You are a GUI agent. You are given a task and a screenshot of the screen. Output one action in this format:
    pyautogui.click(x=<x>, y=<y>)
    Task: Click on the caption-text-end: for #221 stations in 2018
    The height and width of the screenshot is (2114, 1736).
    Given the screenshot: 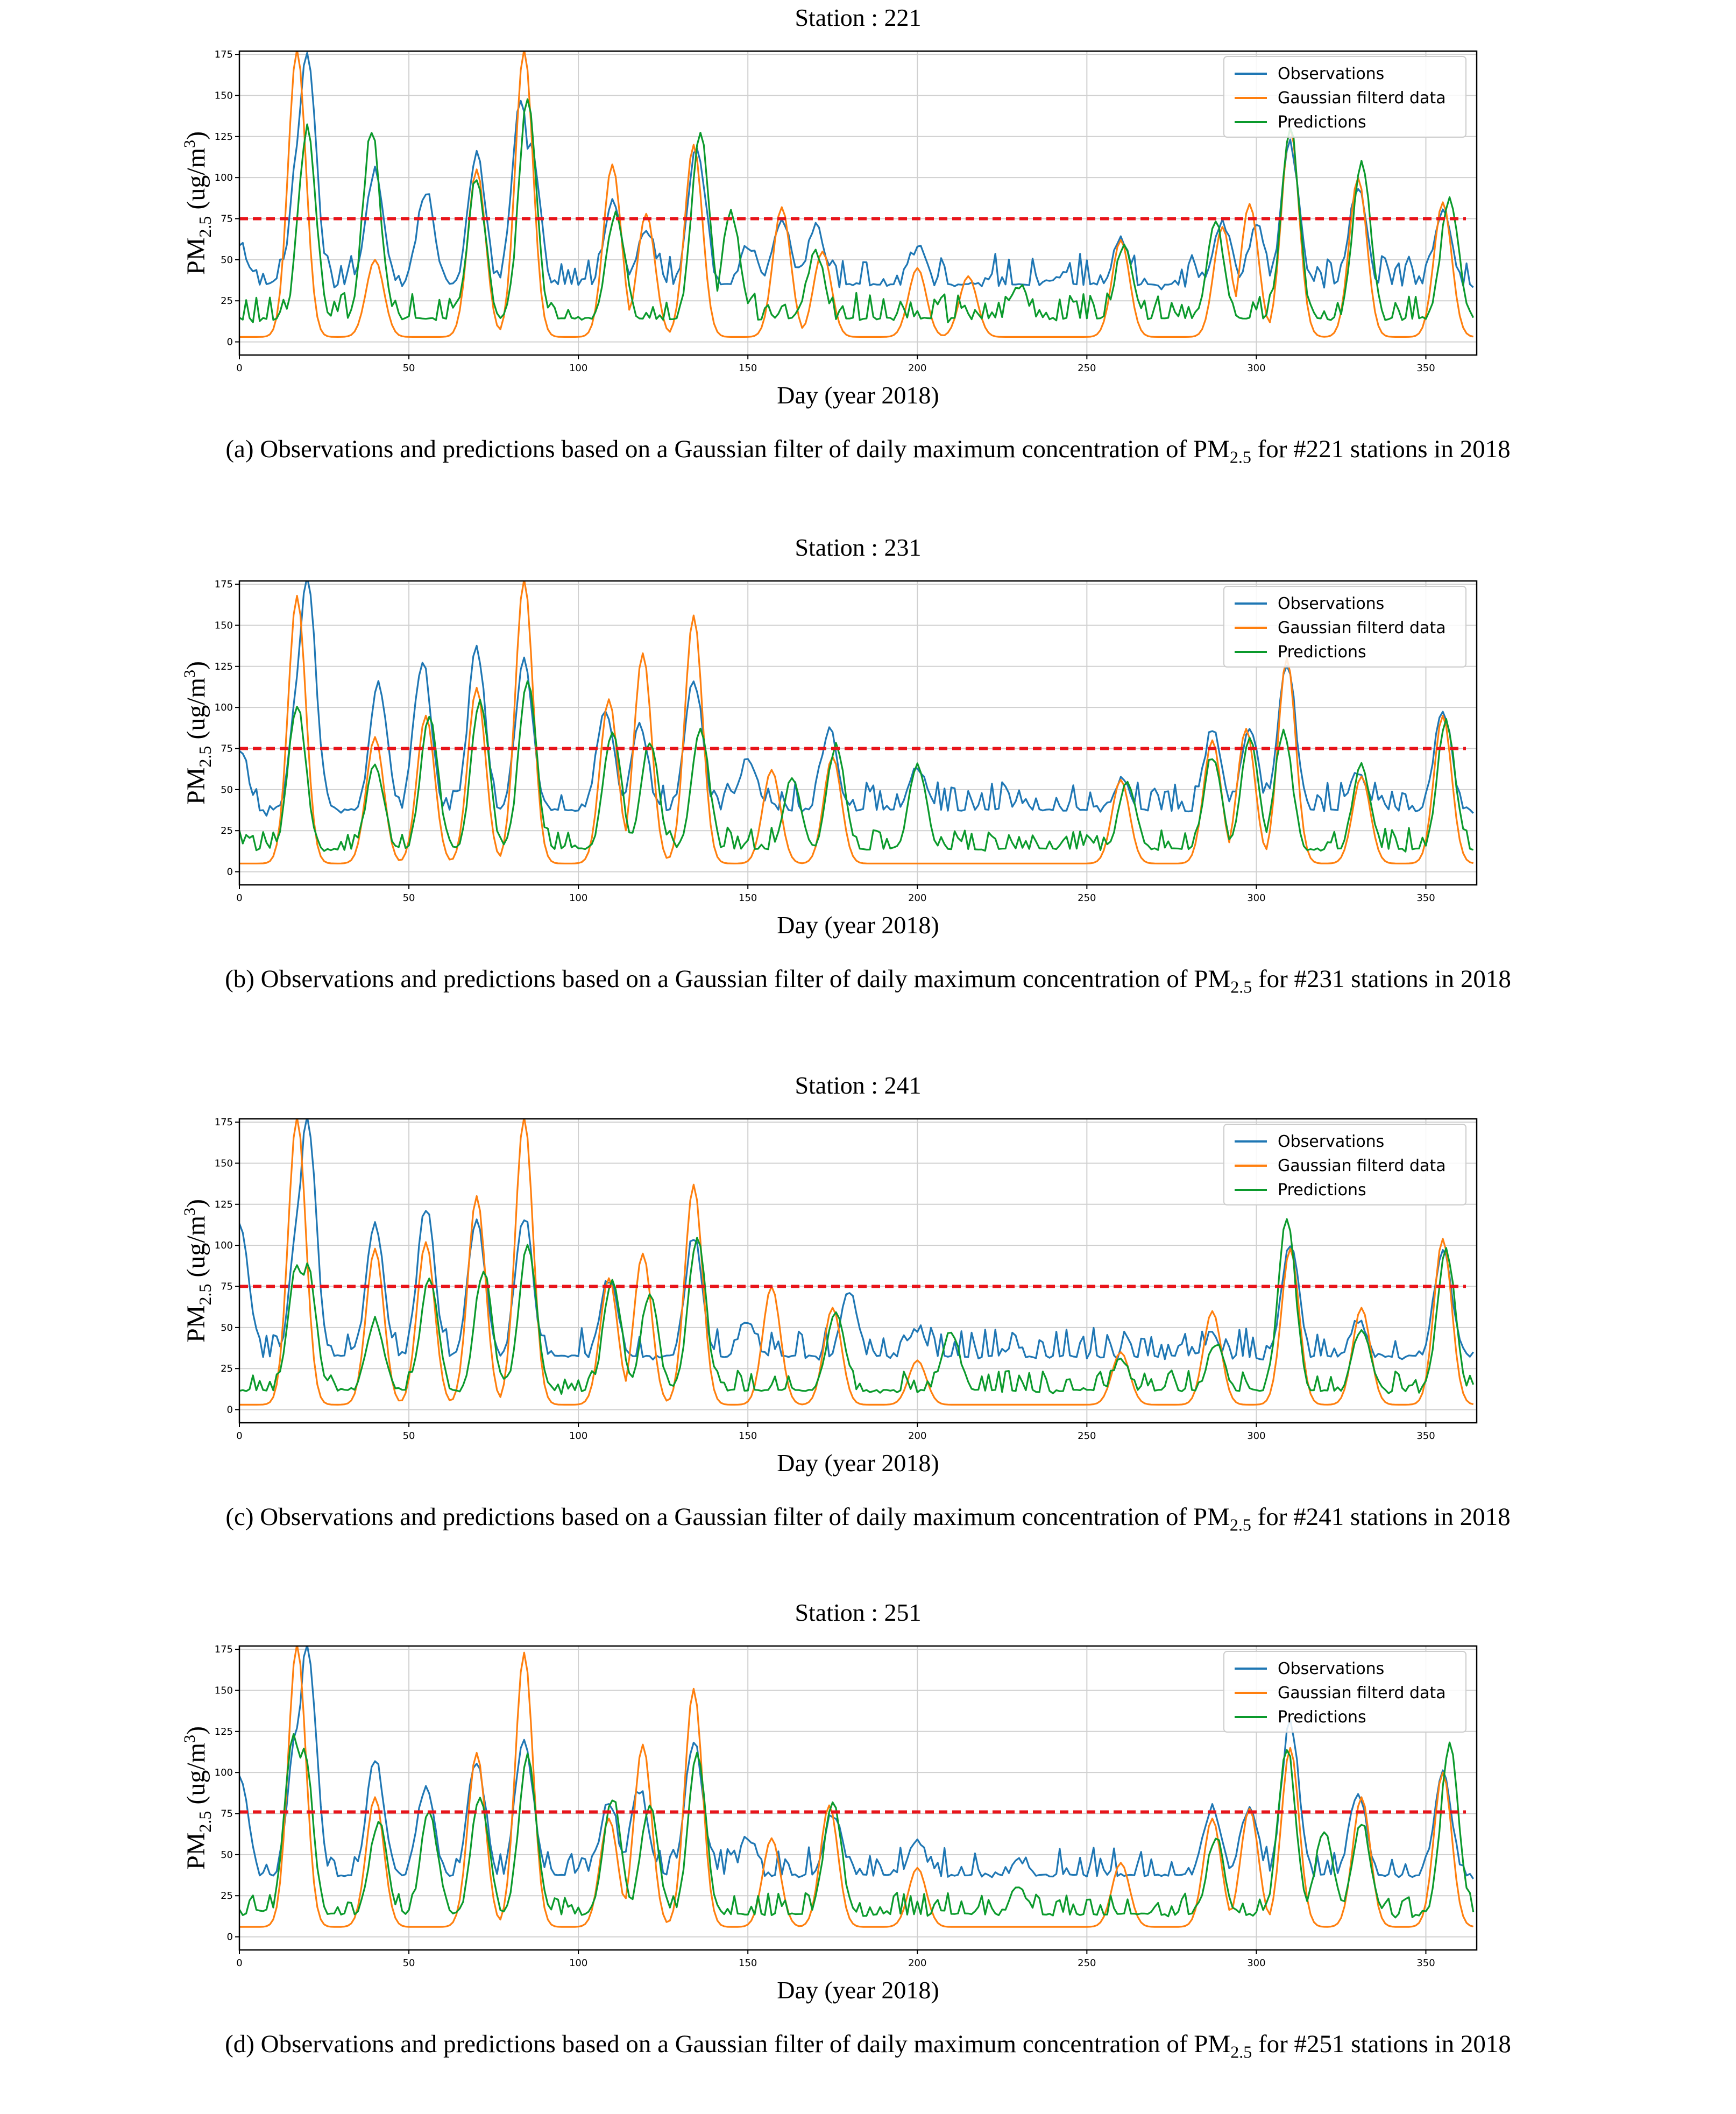 What is the action you would take?
    pyautogui.click(x=1381, y=449)
    